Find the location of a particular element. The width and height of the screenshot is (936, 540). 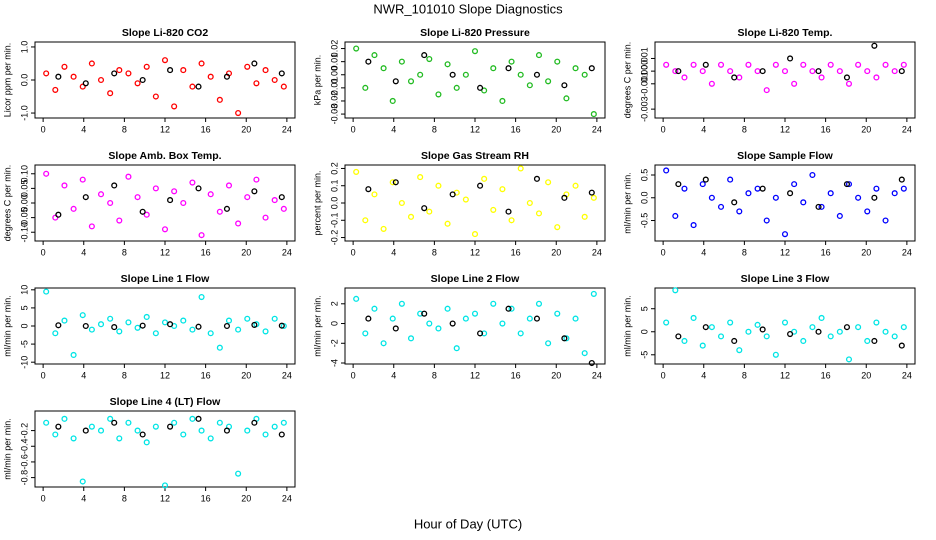

panel-title: Slope Gas Stream RH is located at coordinates (475, 156).